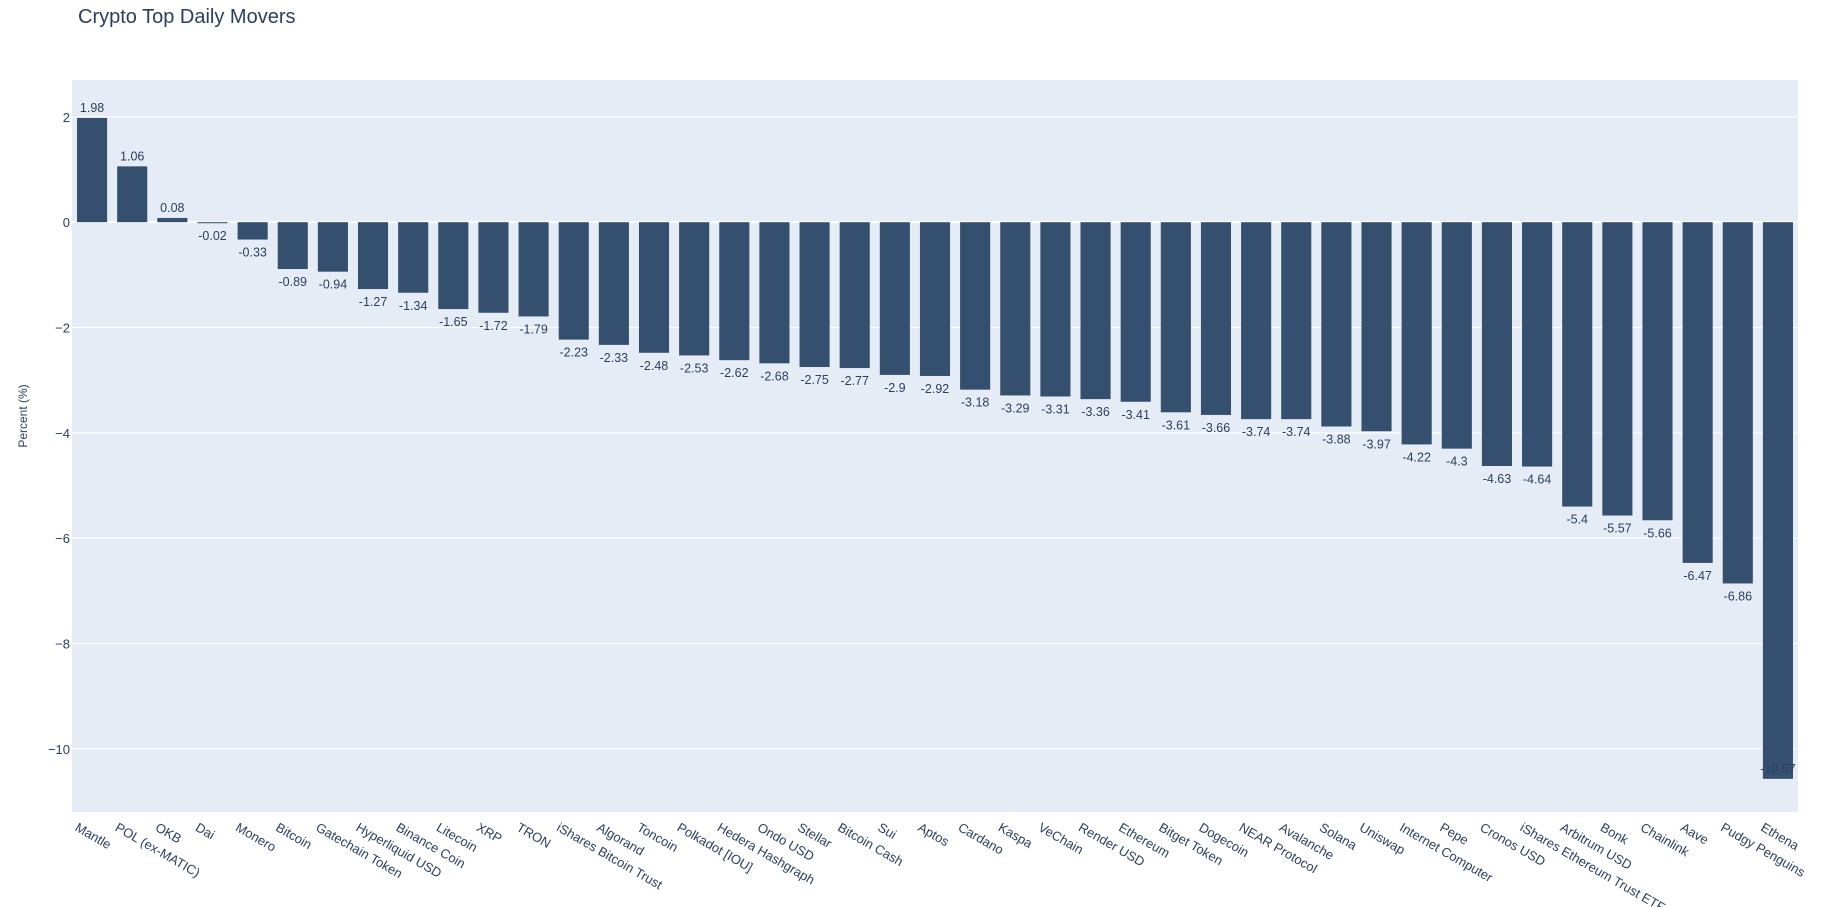  What do you see at coordinates (373, 302) in the screenshot?
I see `data-label: -1.27` at bounding box center [373, 302].